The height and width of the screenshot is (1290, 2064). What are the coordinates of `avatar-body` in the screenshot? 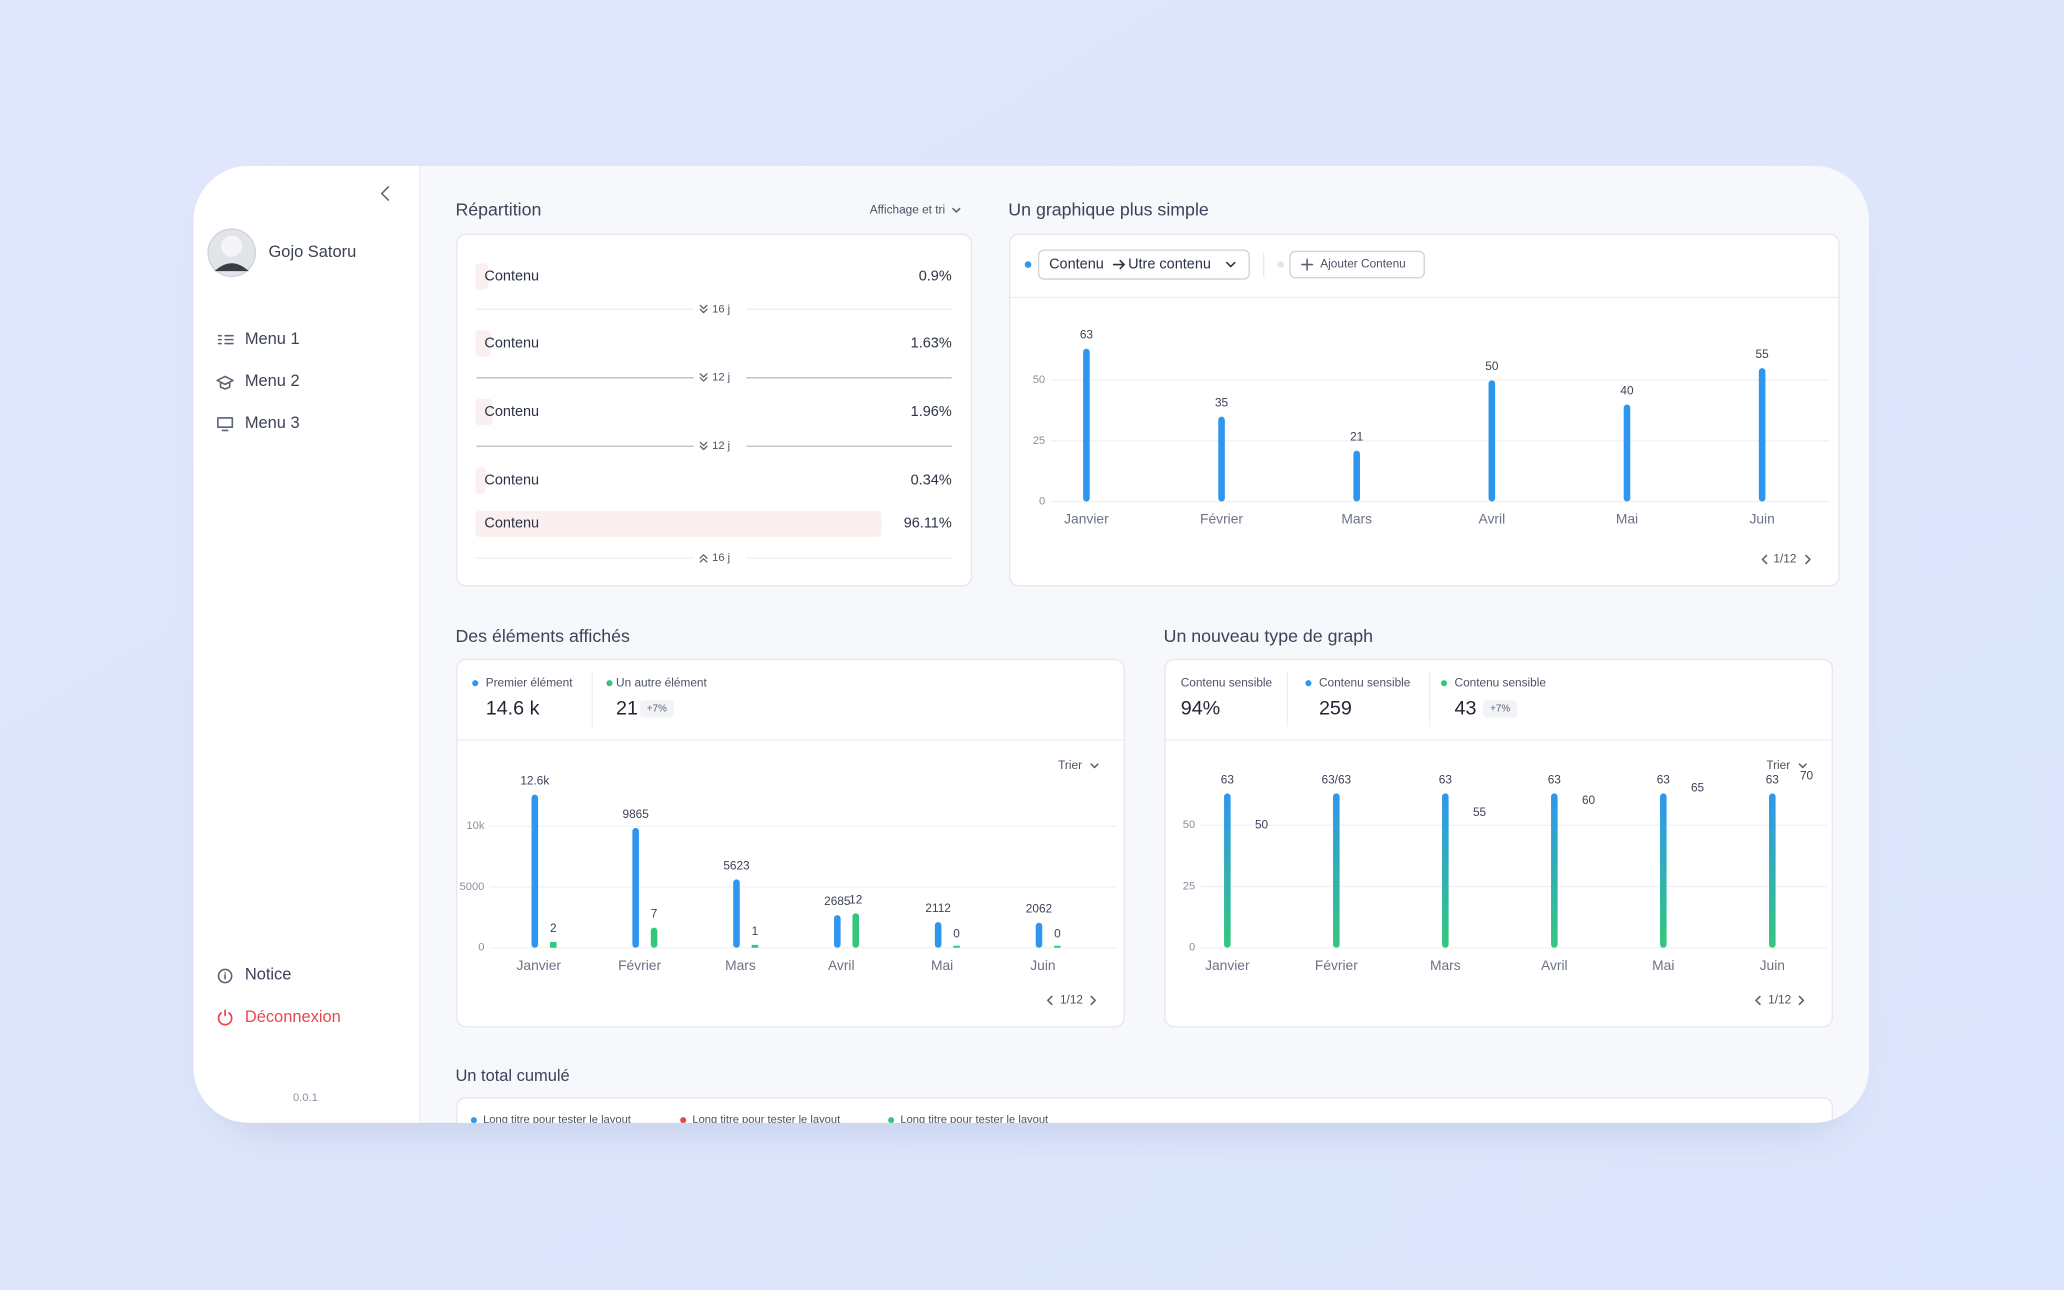 It's located at (231, 267).